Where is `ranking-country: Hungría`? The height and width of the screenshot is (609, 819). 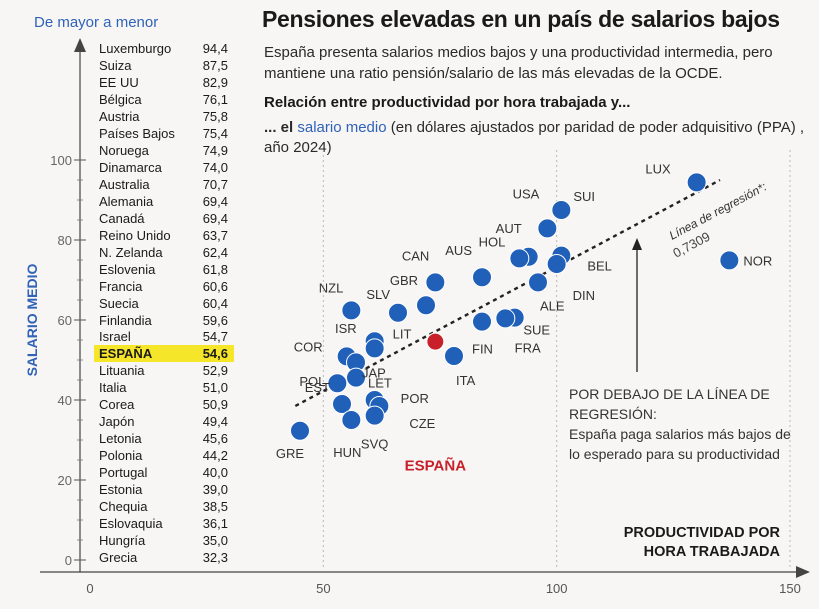
ranking-country: Hungría is located at coordinates (122, 541).